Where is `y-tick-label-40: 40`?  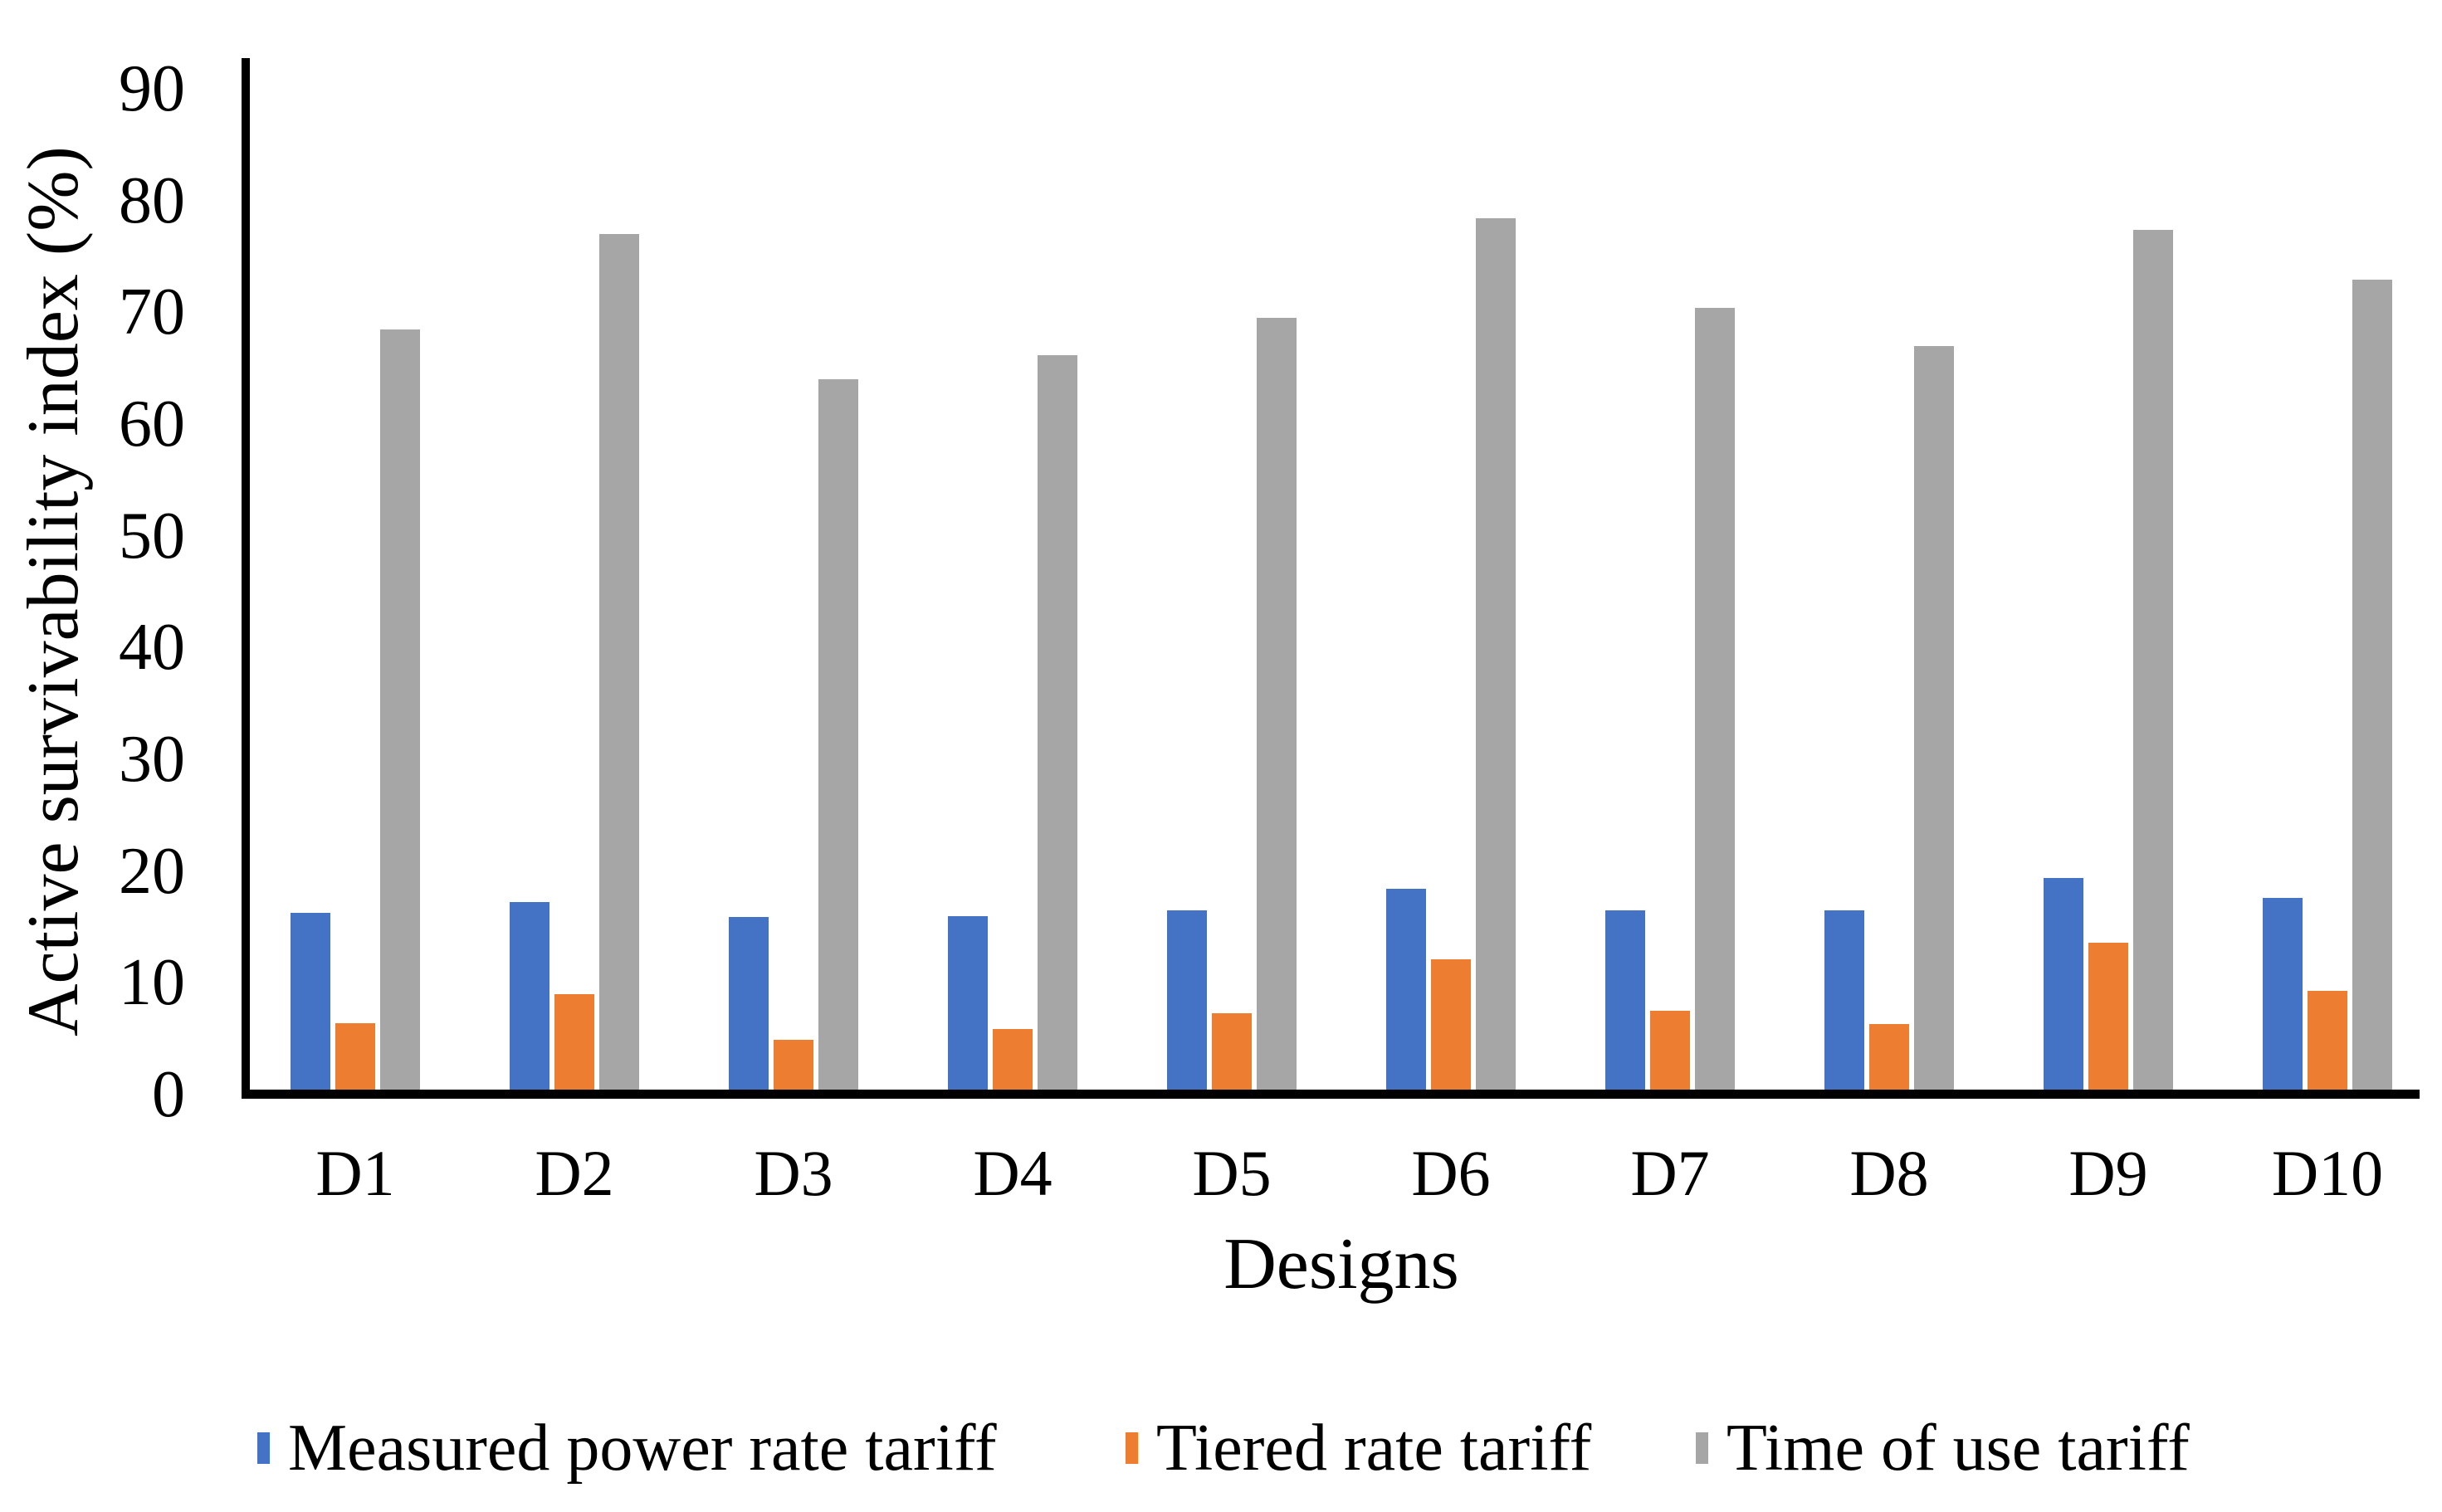
y-tick-label-40: 40 is located at coordinates (152, 648).